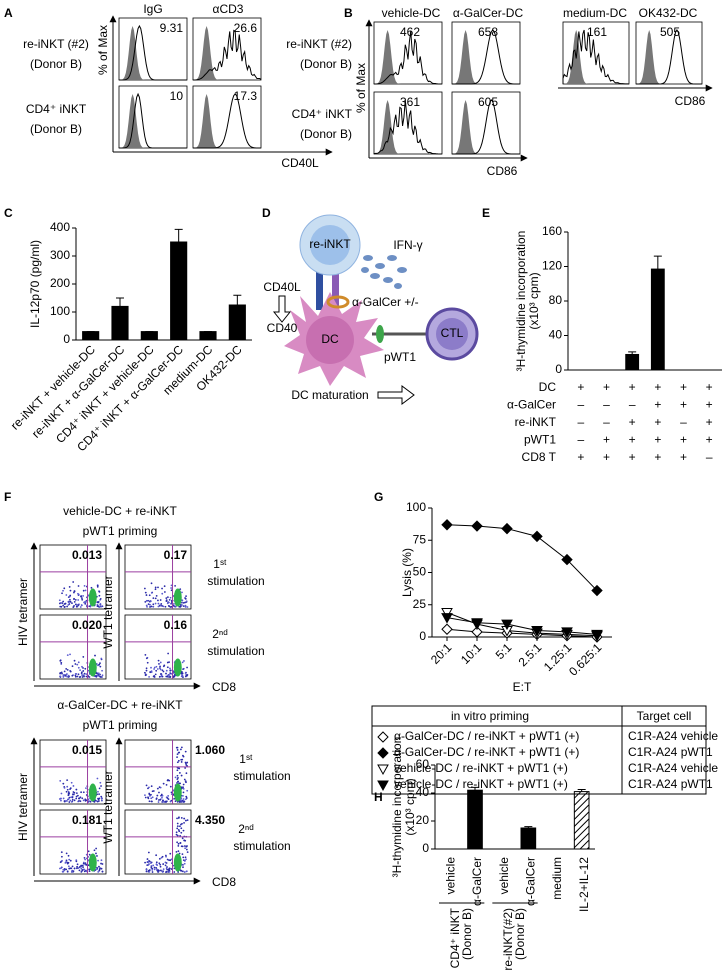 The height and width of the screenshot is (971, 728). I want to click on y-tick-label: 25, so click(420, 604).